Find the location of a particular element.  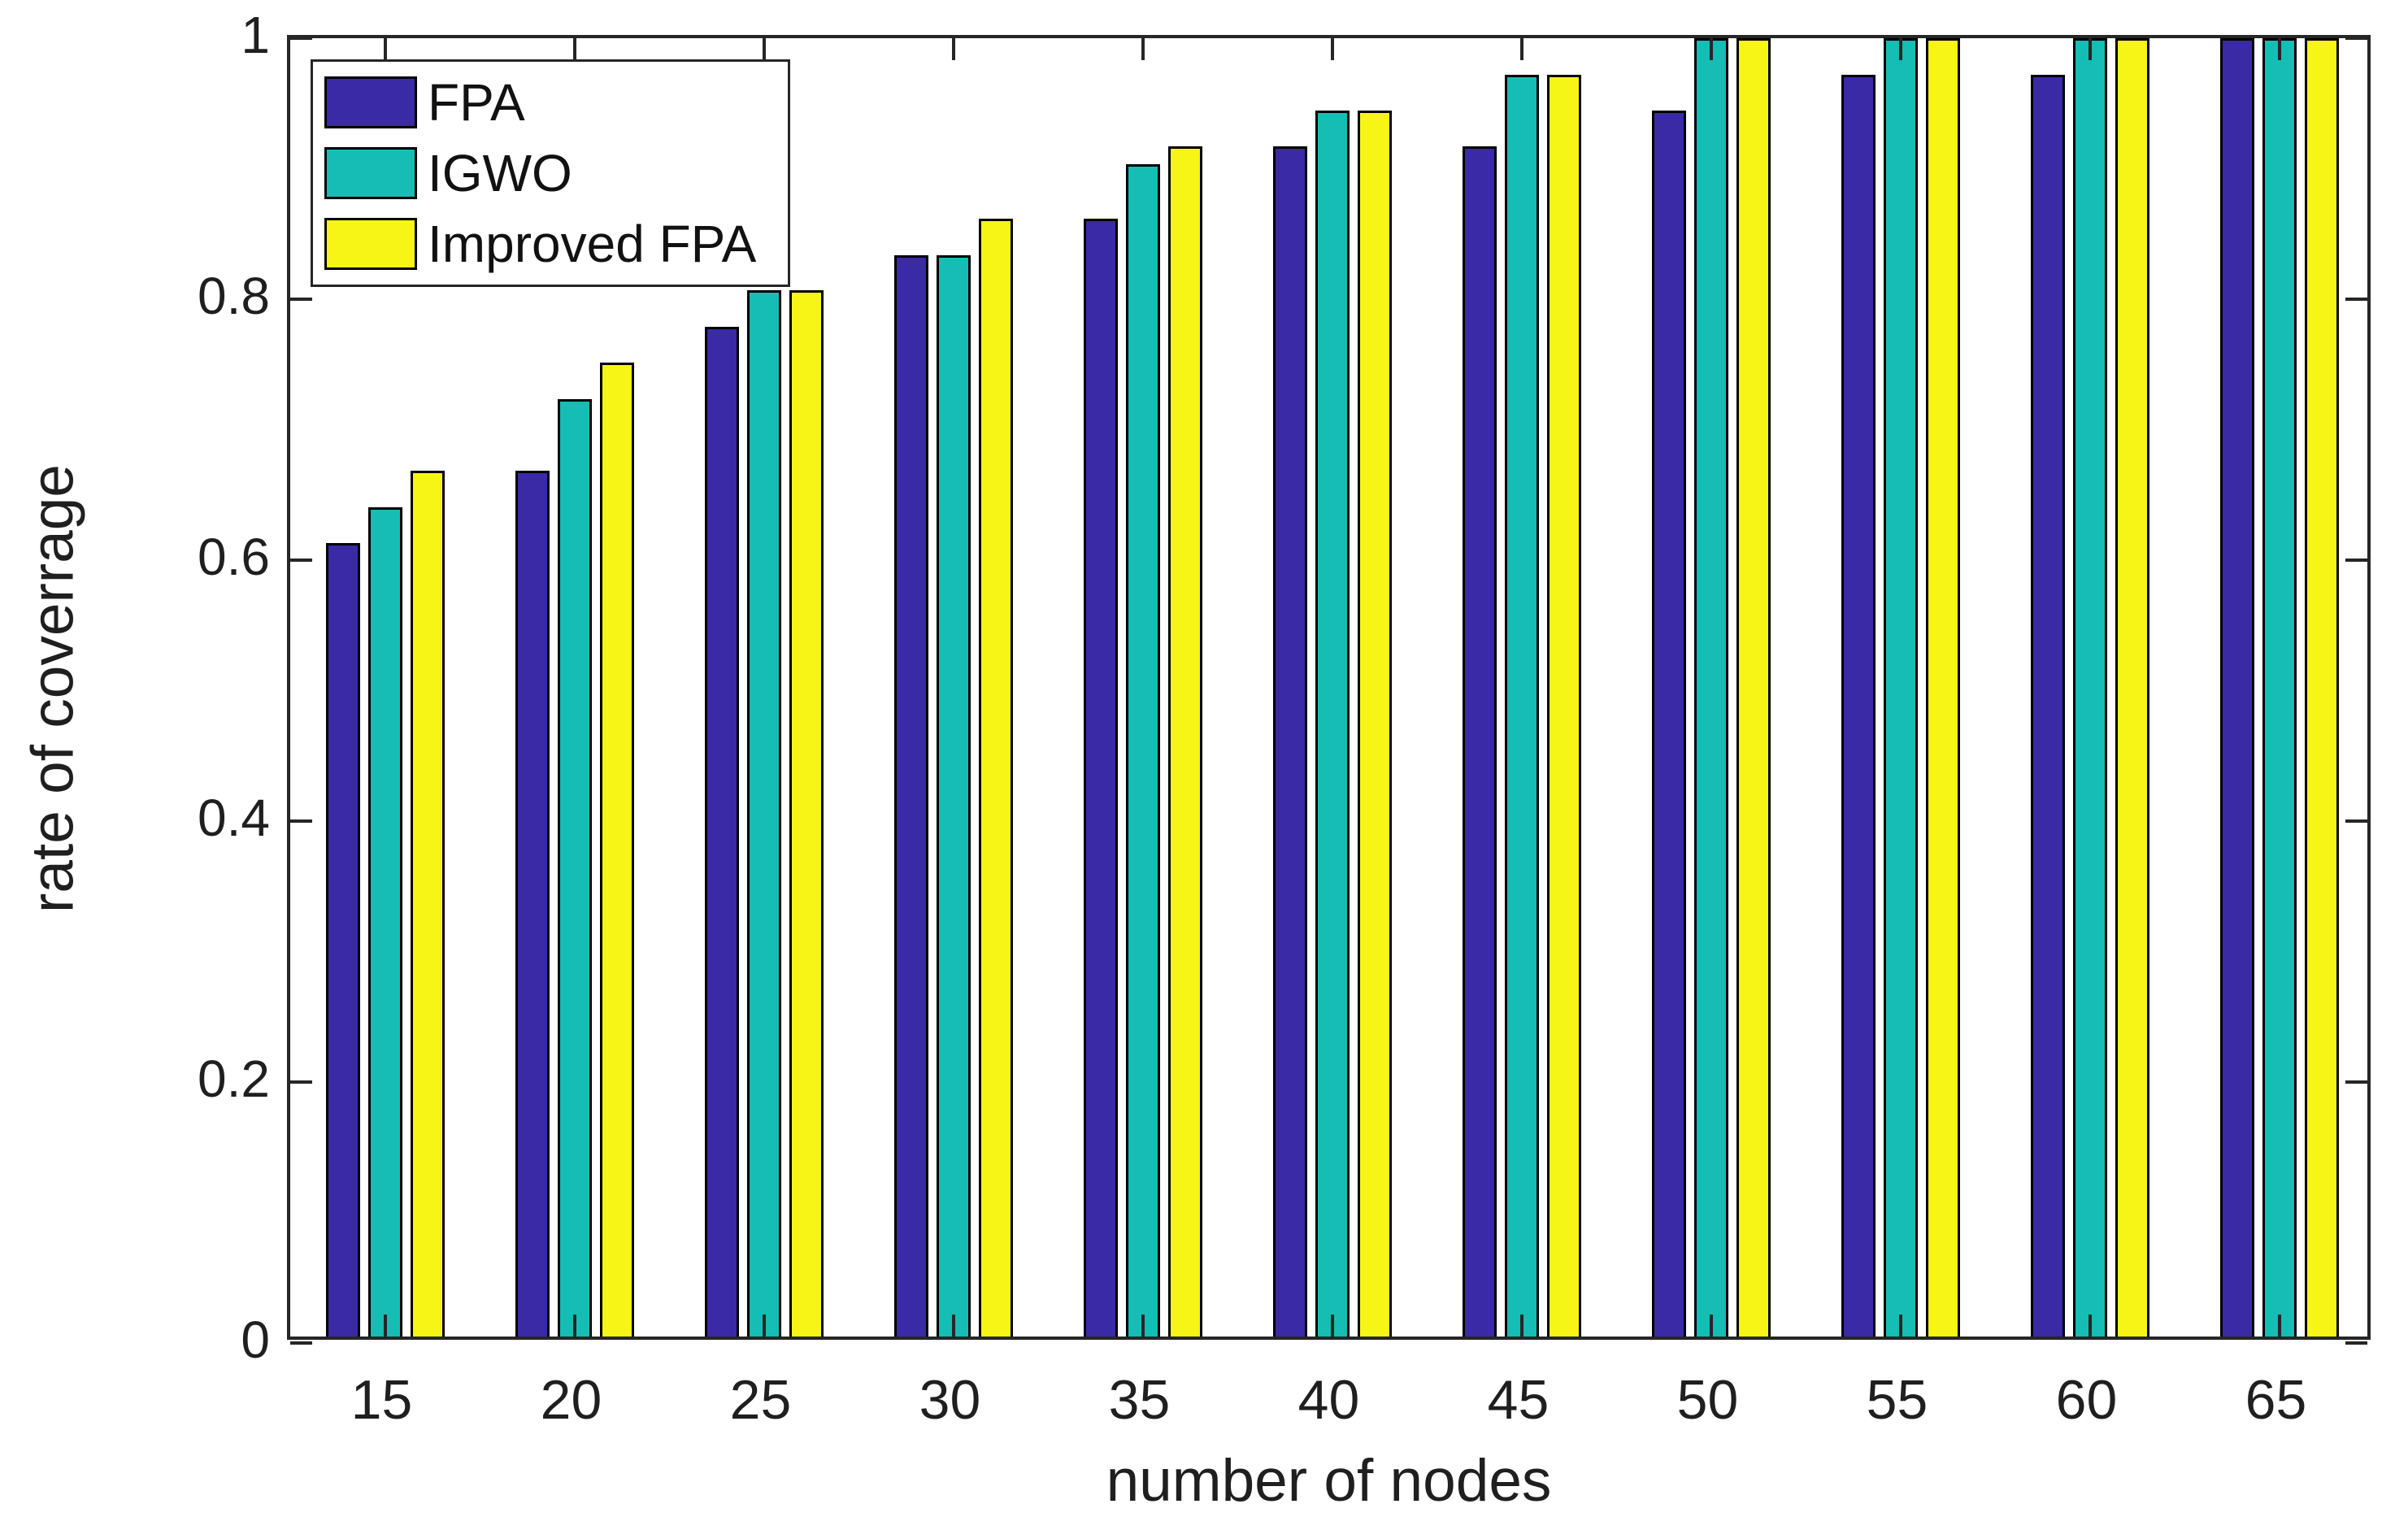

legend-item: FPA is located at coordinates (550, 102).